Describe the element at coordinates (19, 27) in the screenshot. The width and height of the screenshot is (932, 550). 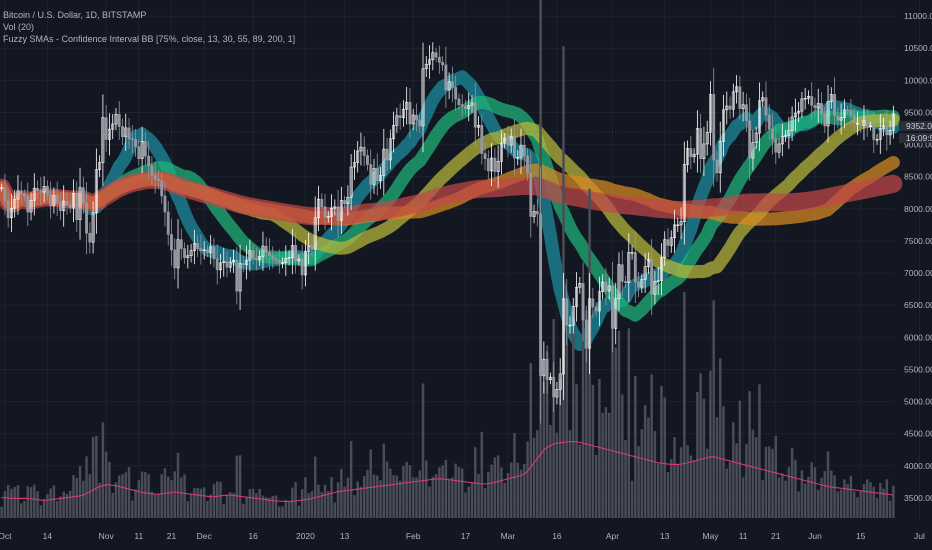
I see `volume-legend: Vol (20)` at that location.